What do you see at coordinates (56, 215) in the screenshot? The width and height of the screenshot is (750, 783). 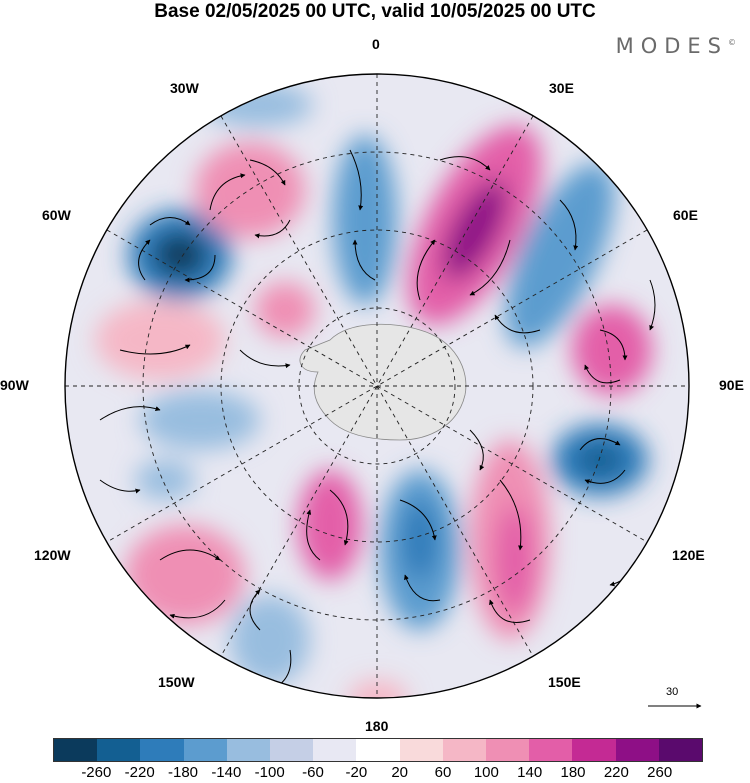 I see `lon-label-60w: 60W` at bounding box center [56, 215].